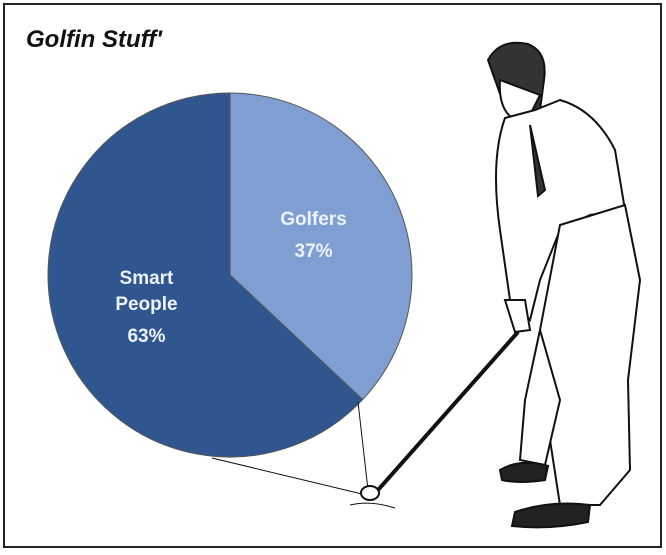 Image resolution: width=666 pixels, height=555 pixels. Describe the element at coordinates (146, 337) in the screenshot. I see `slice-value: 63%` at that location.